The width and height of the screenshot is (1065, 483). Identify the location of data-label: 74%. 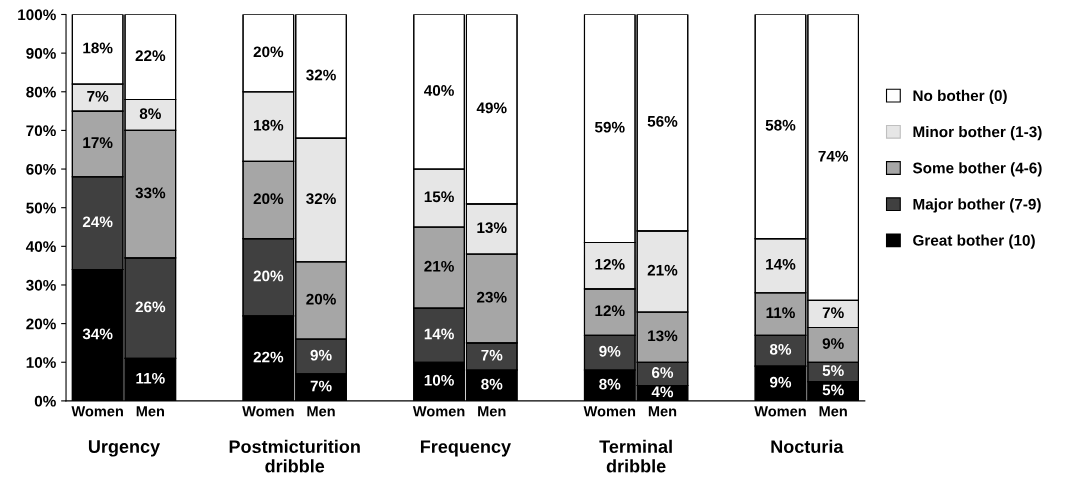
(833, 156).